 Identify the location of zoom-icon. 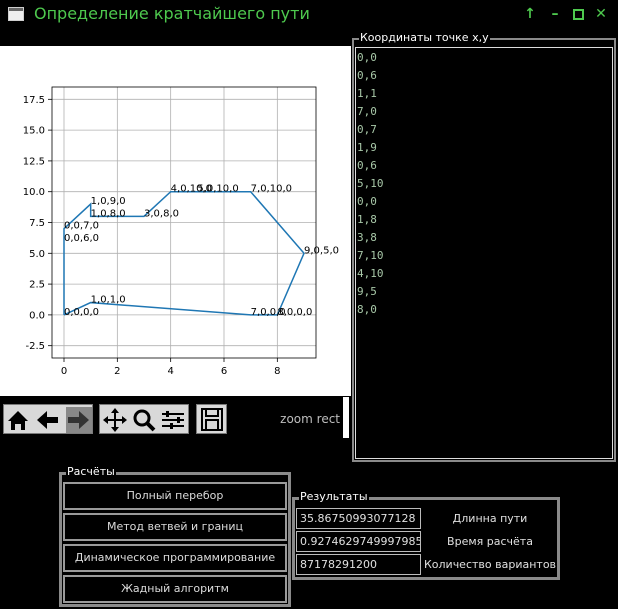
(144, 420).